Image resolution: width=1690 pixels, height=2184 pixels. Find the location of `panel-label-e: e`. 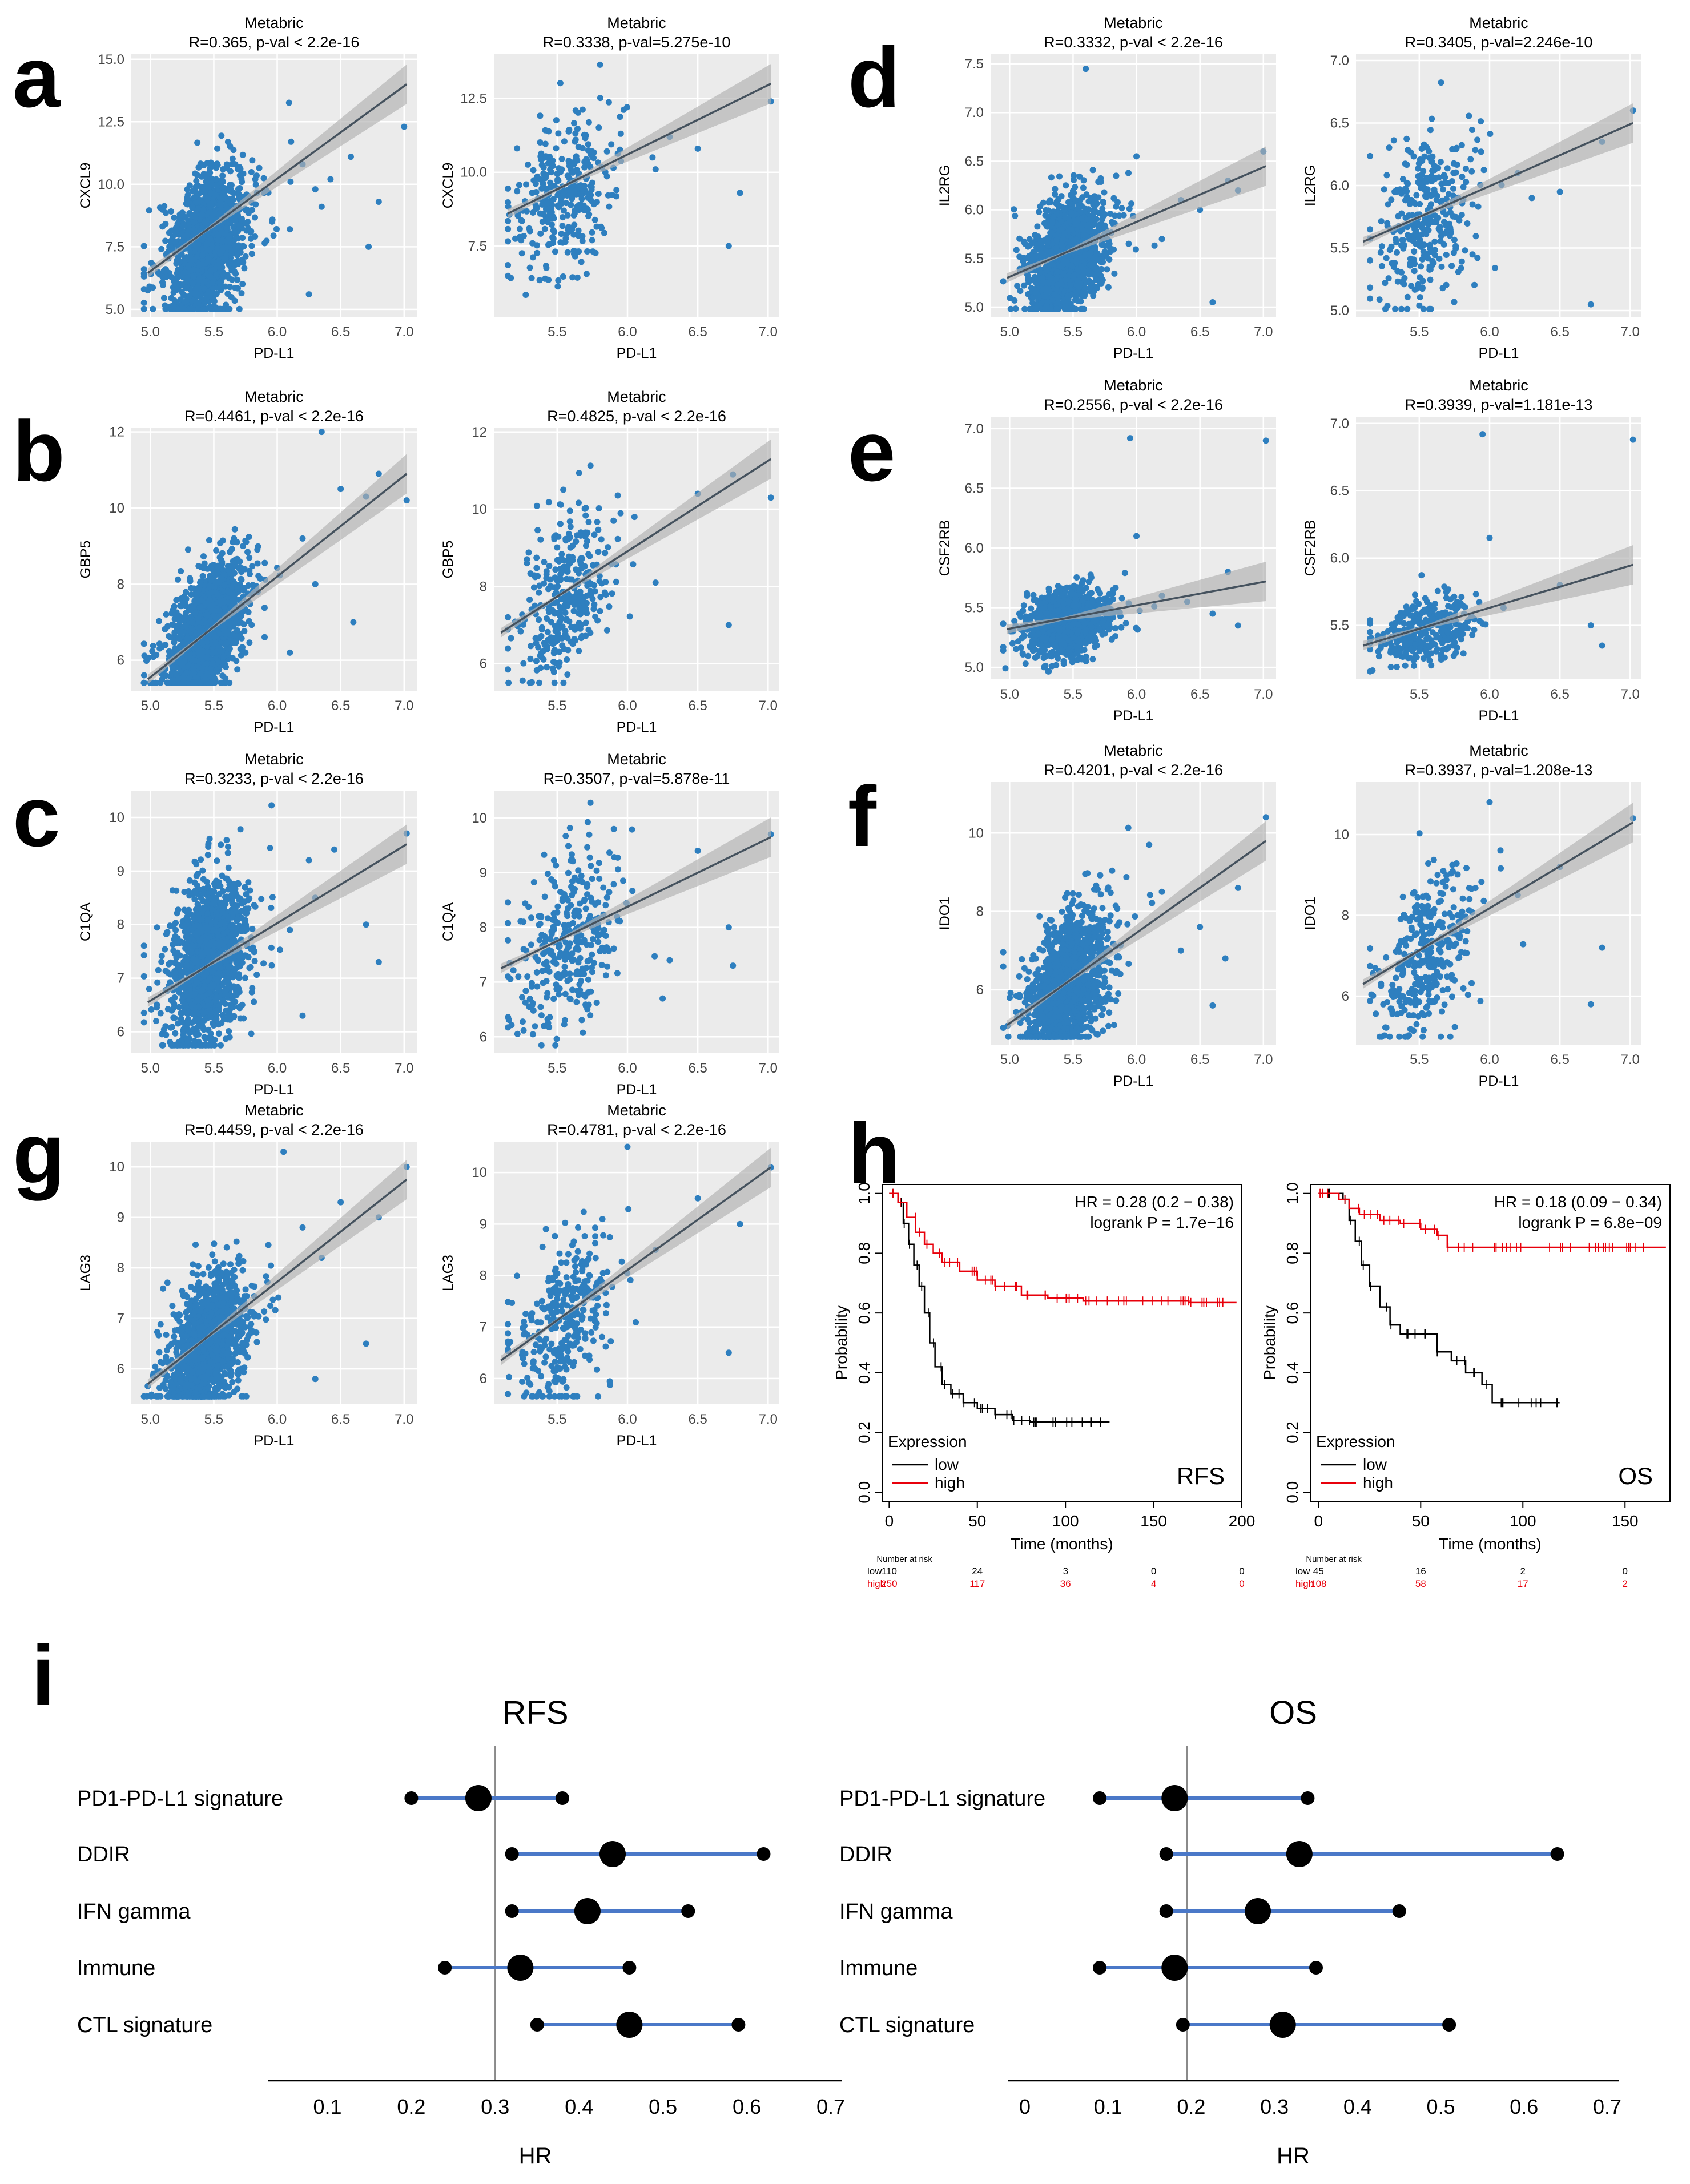

panel-label-e: e is located at coordinates (872, 451).